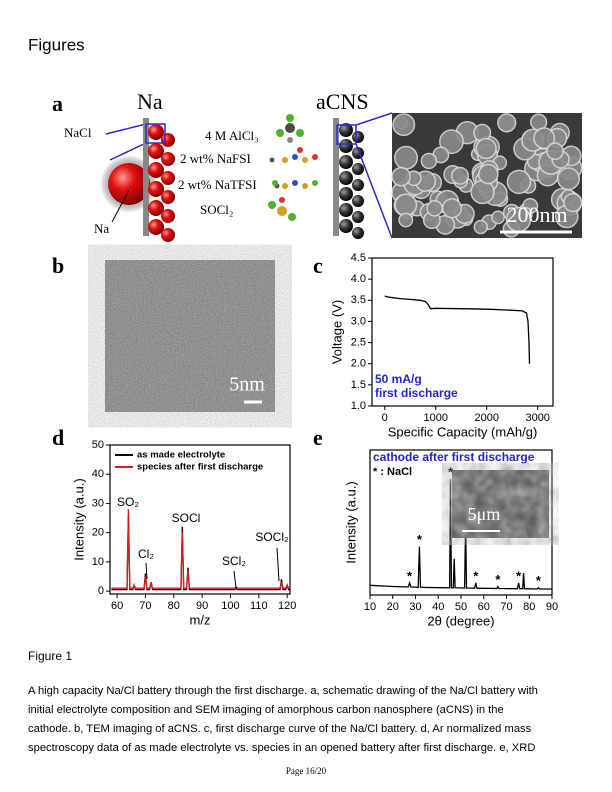  What do you see at coordinates (454, 457) in the screenshot?
I see `legend-title: cathode after first discharge` at bounding box center [454, 457].